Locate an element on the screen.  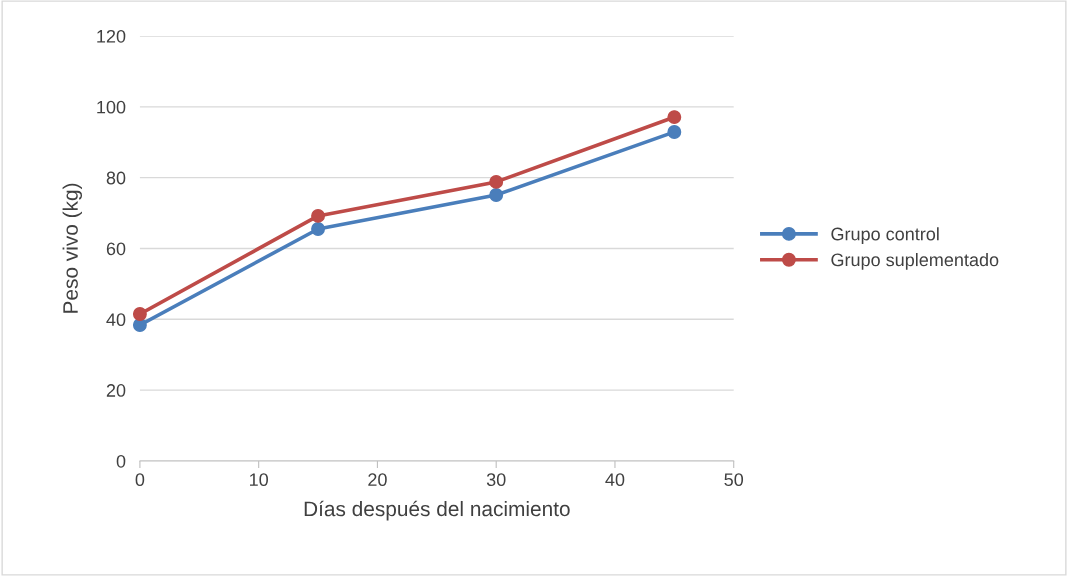
y-tick-label: 60 is located at coordinates (116, 249).